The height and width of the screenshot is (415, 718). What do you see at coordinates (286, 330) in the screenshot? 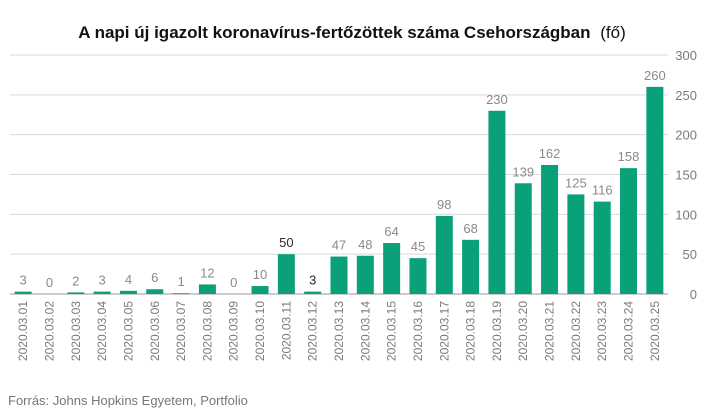
I see `x-tick-label: 2020.03.11` at bounding box center [286, 330].